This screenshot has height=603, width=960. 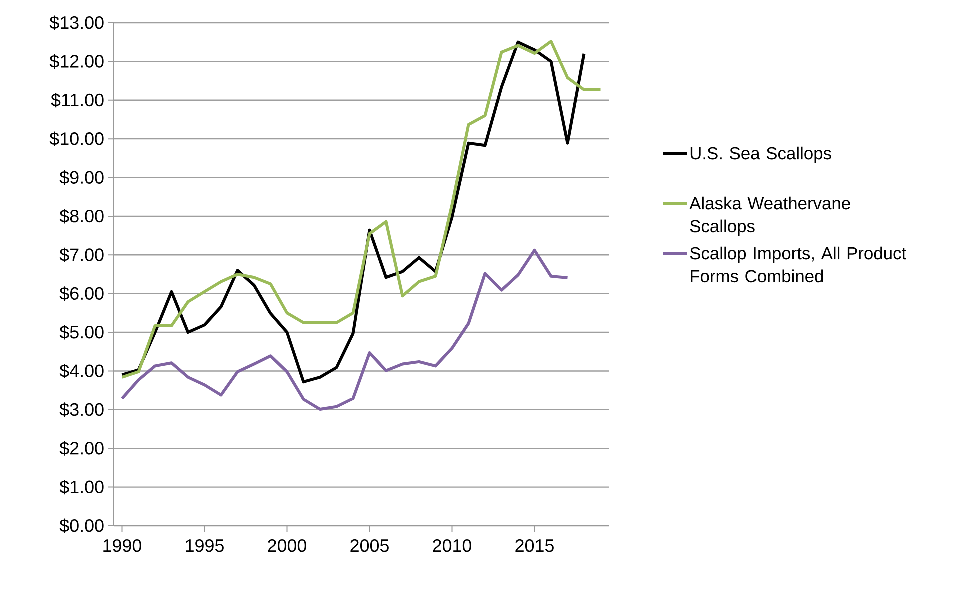 I want to click on y-tick-label: $9.00, so click(x=82, y=178).